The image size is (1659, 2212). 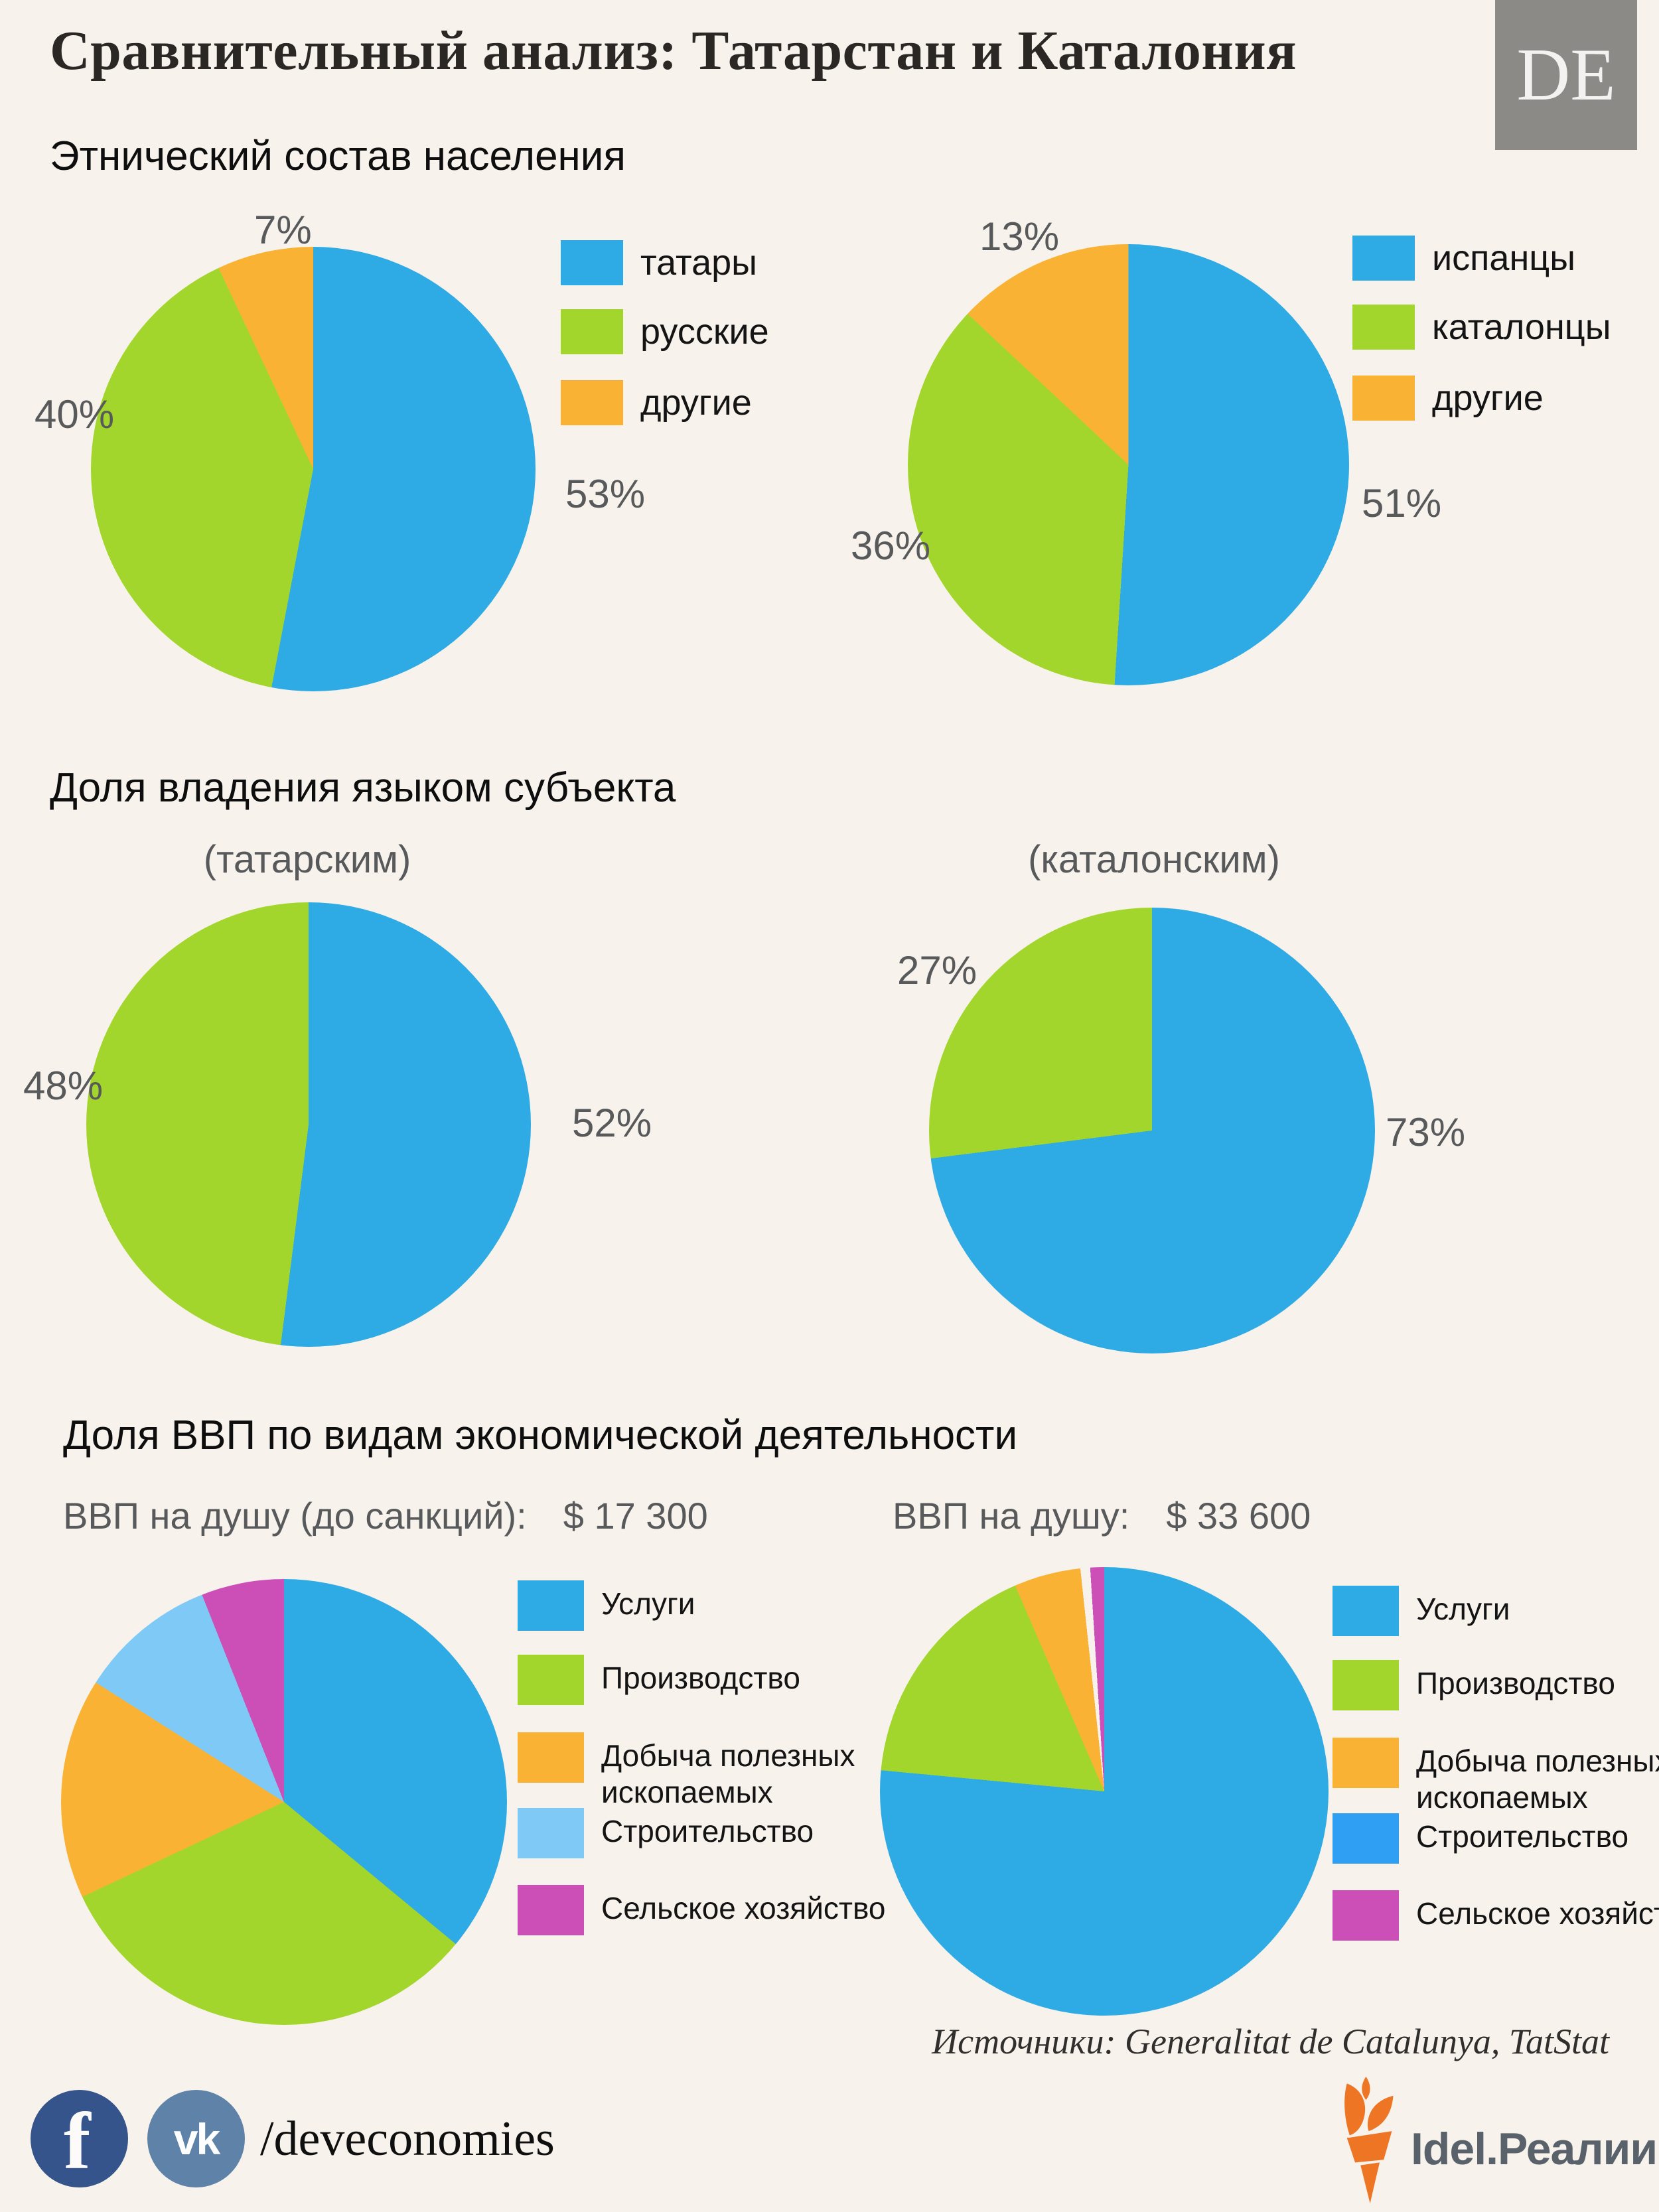 I want to click on legend-item-construction-tat: Строительство, so click(x=709, y=1833).